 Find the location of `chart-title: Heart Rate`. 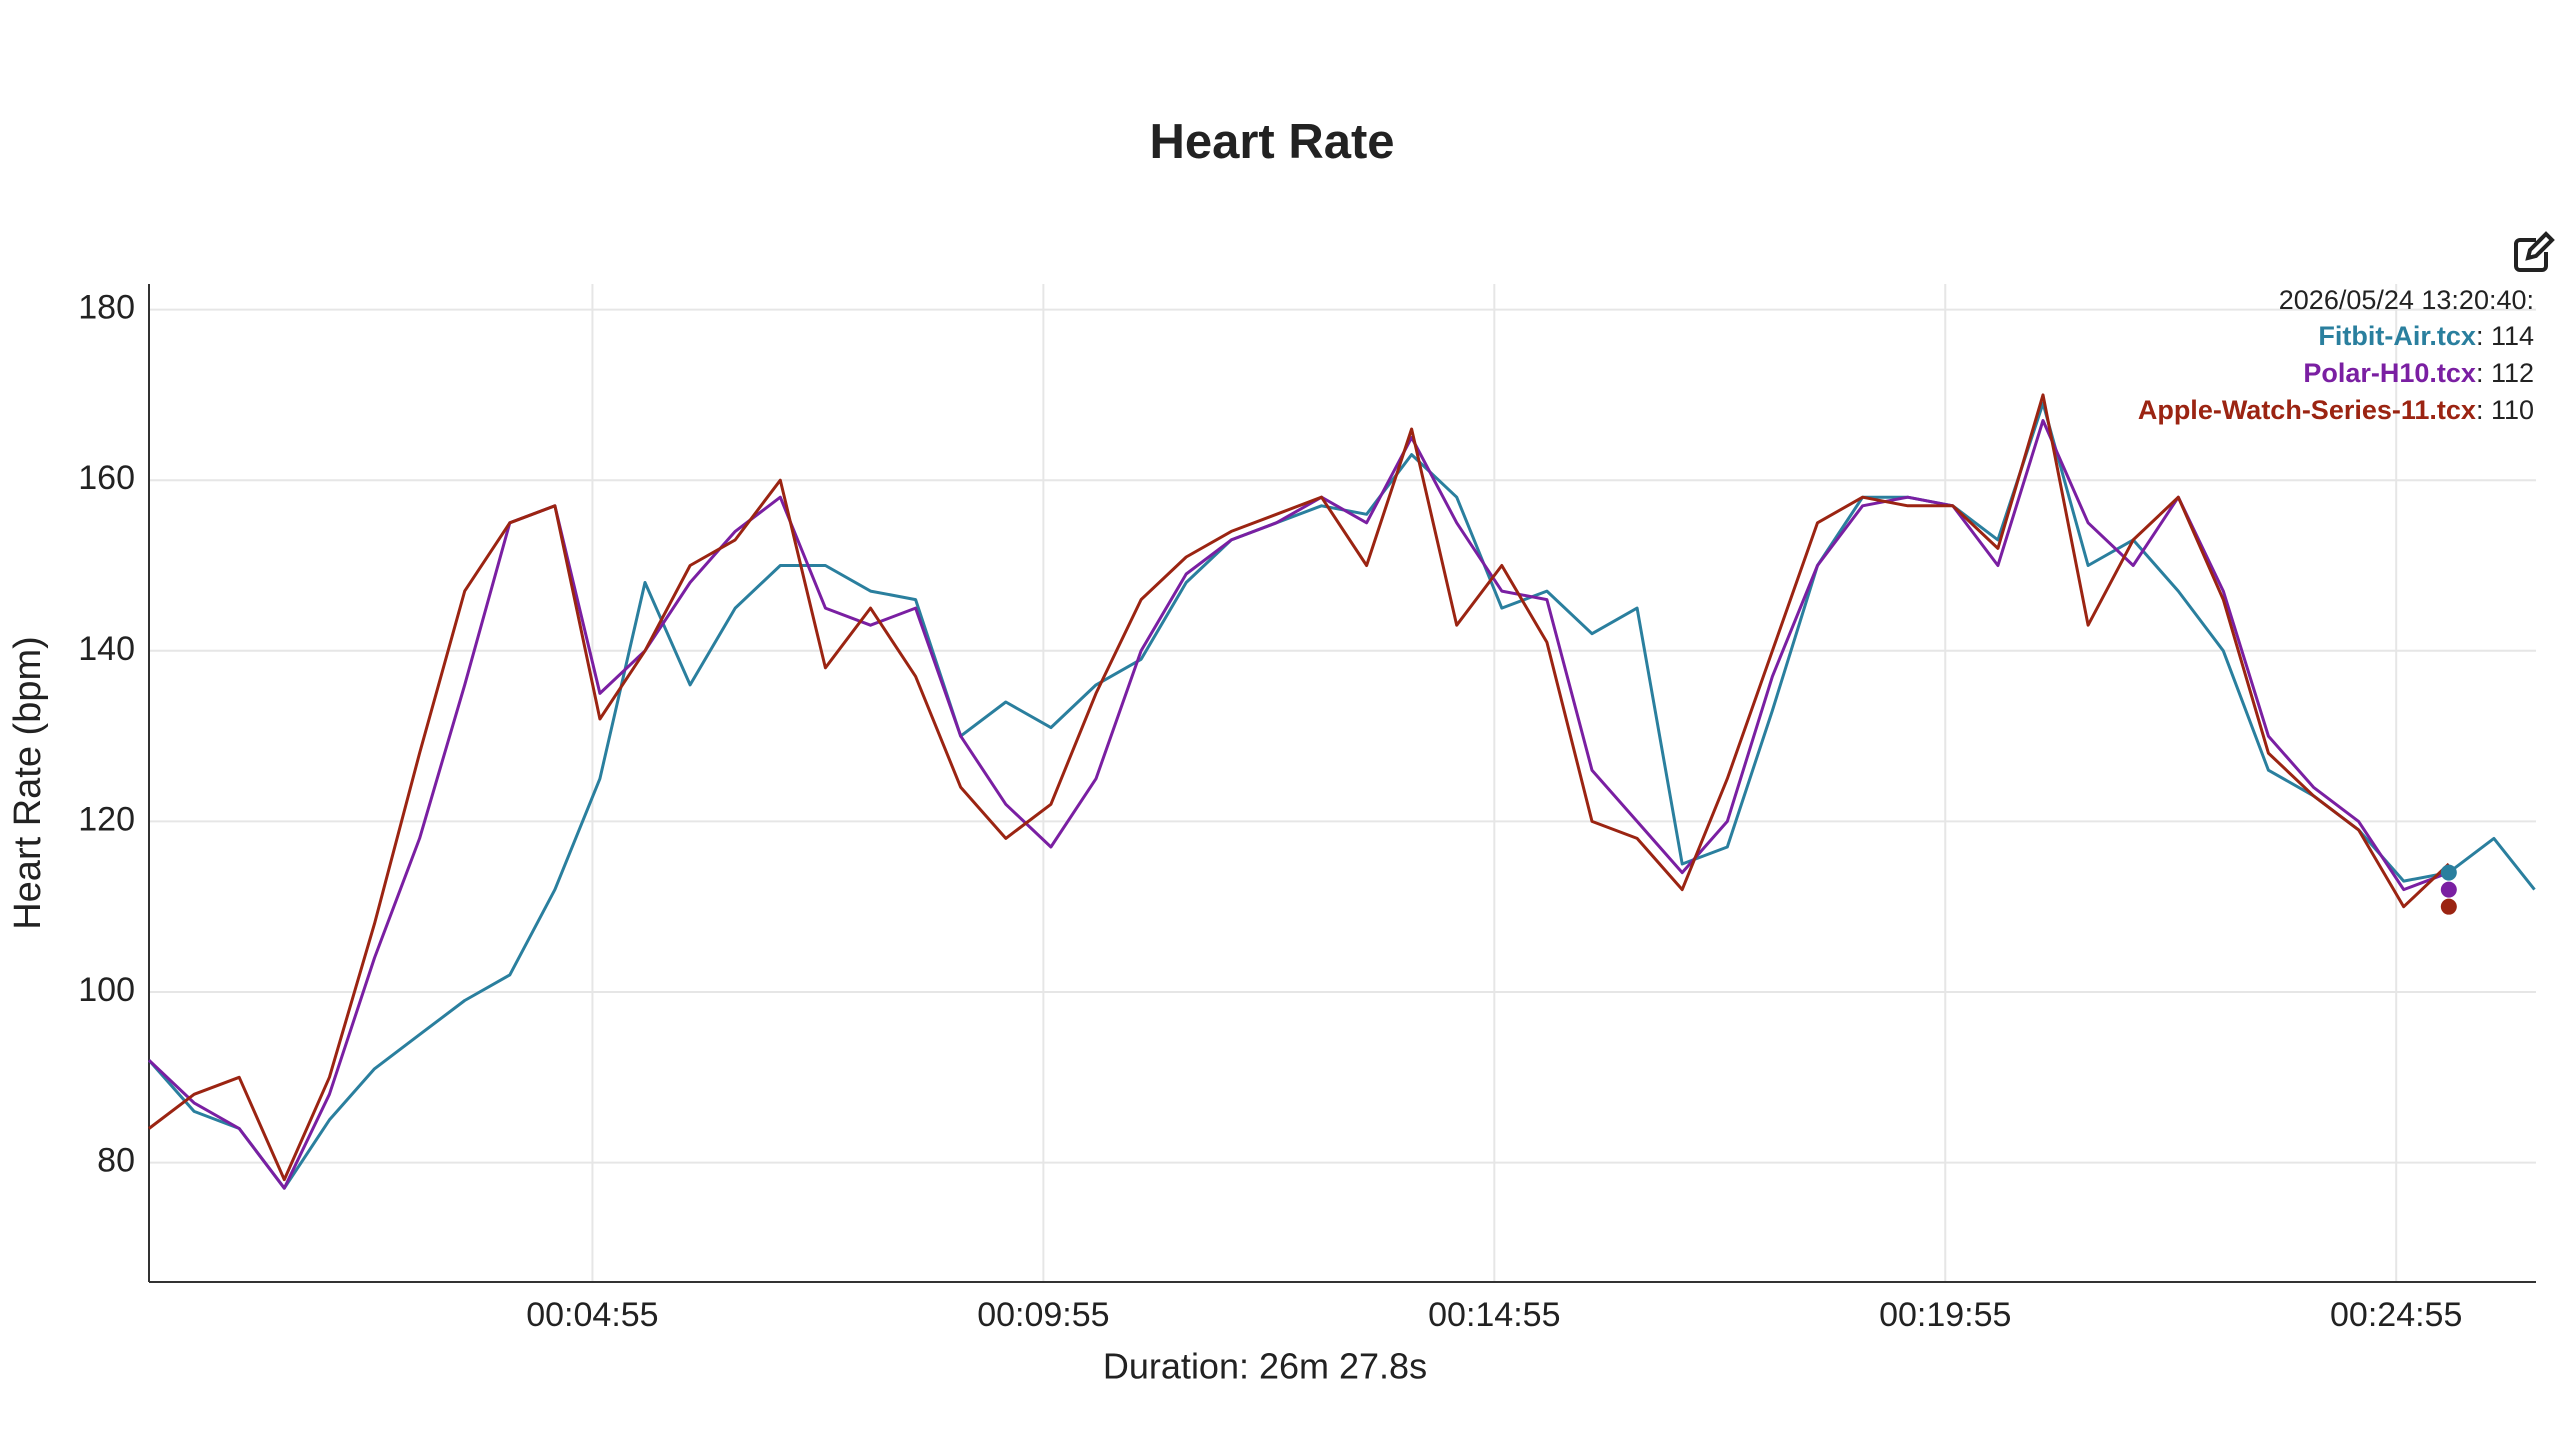

chart-title: Heart Rate is located at coordinates (1271, 142).